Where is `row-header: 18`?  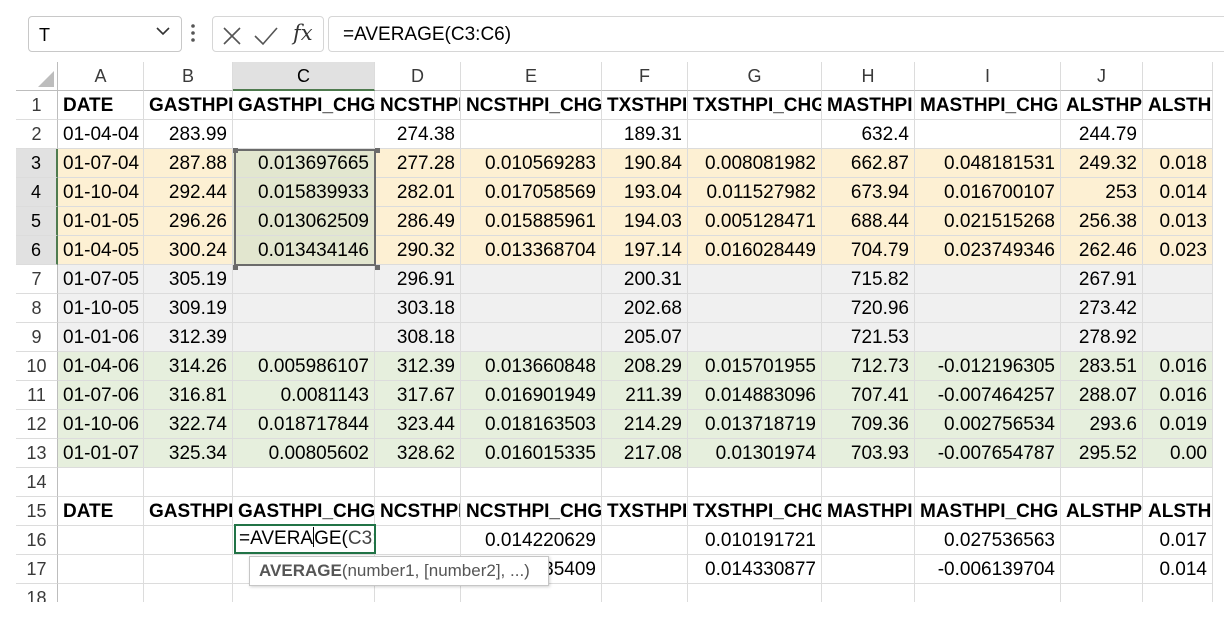
row-header: 18 is located at coordinates (37, 593).